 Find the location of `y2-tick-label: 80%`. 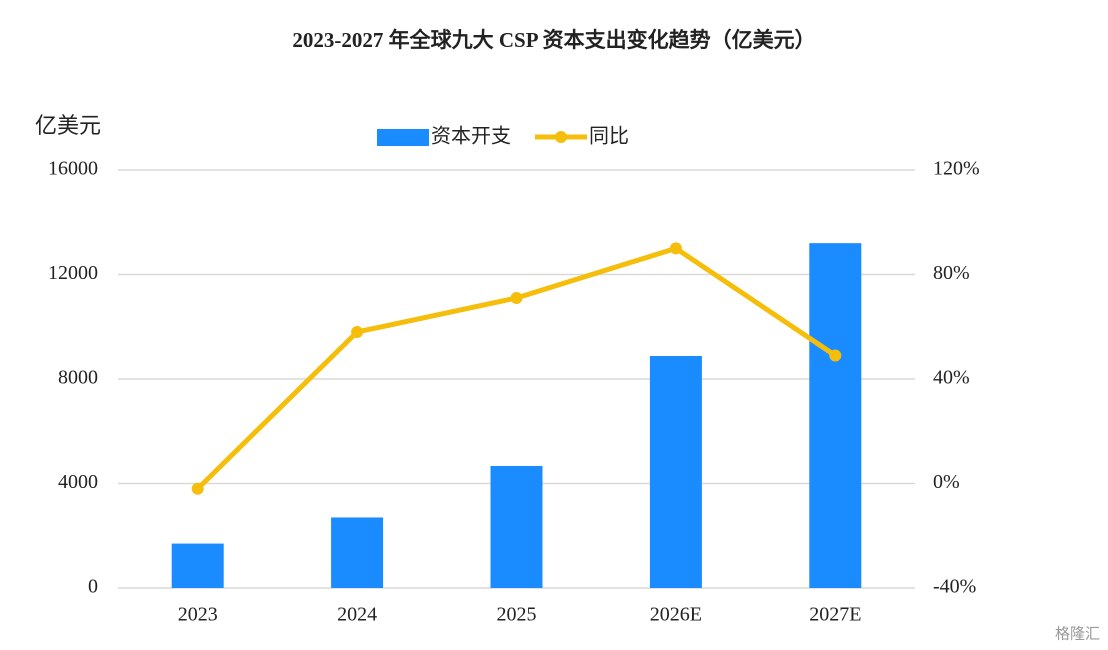

y2-tick-label: 80% is located at coordinates (951, 273).